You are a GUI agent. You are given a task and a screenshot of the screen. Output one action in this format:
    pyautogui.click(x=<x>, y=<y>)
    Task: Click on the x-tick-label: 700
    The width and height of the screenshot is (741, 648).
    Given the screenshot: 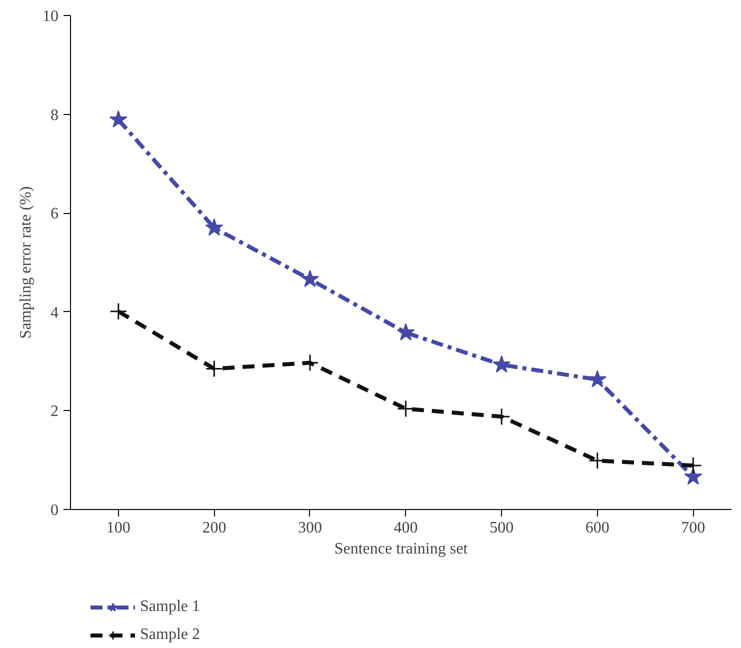 What is the action you would take?
    pyautogui.click(x=693, y=528)
    